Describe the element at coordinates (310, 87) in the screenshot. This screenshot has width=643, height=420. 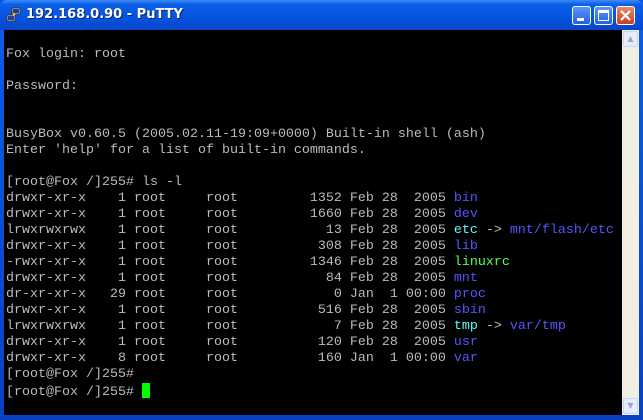
I see `terminal-line: Password:` at that location.